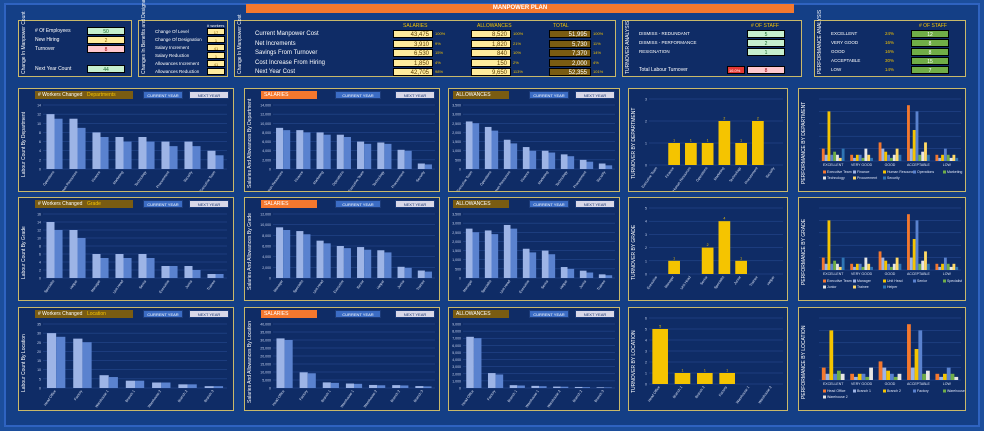  Describe the element at coordinates (289, 314) in the screenshot. I see `salaries-header: SALARIES` at that location.